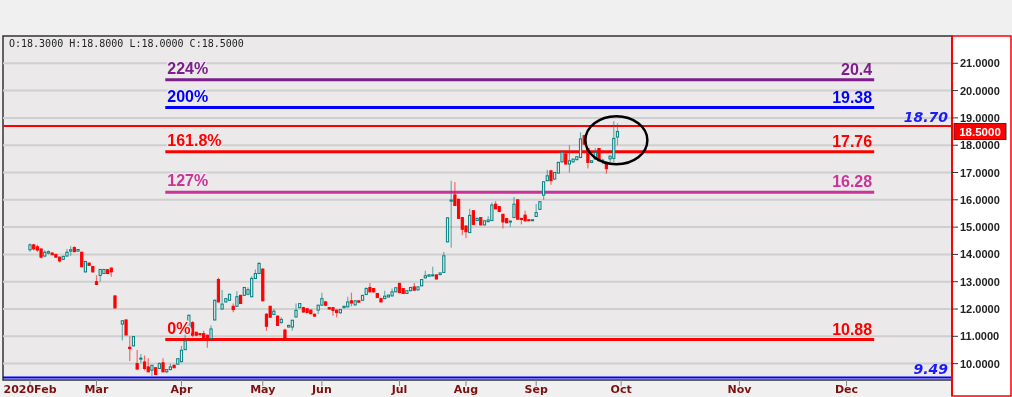 The height and width of the screenshot is (397, 1012). I want to click on x-tick-label: Sep, so click(536, 389).